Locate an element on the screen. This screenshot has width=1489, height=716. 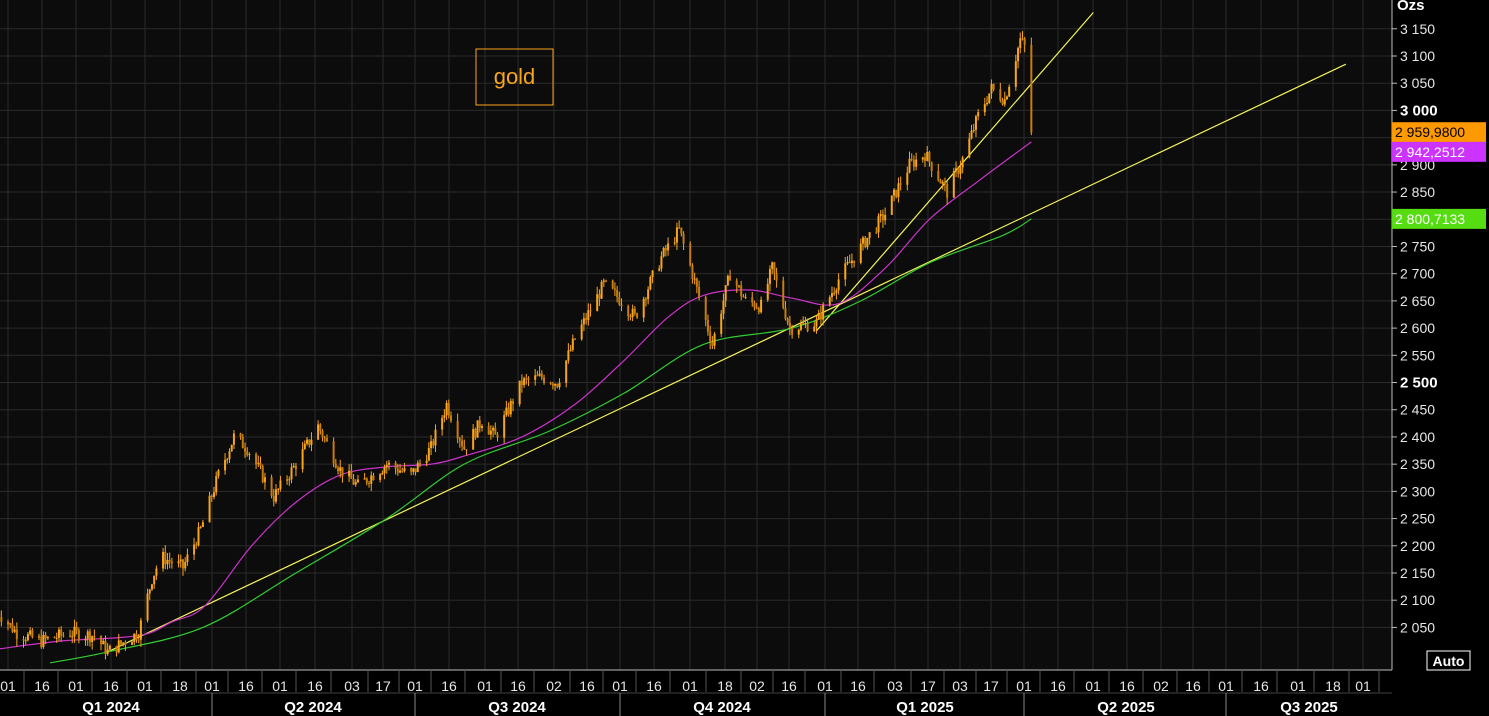
y-tick-label: 2 150 is located at coordinates (1417, 573).